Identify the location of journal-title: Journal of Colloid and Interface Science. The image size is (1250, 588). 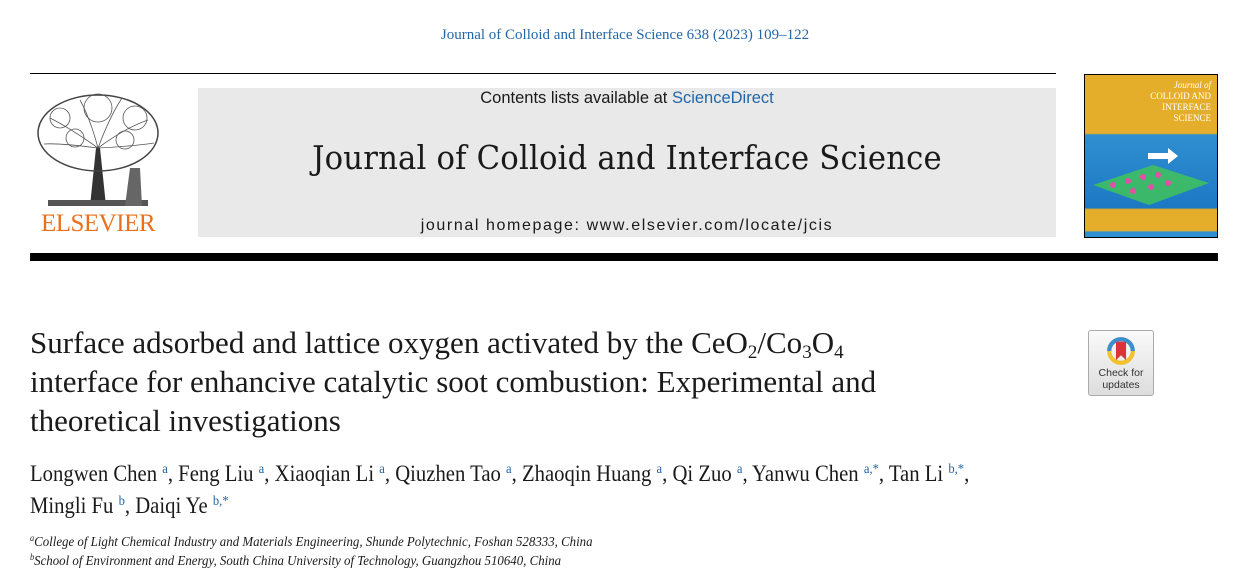
(627, 157).